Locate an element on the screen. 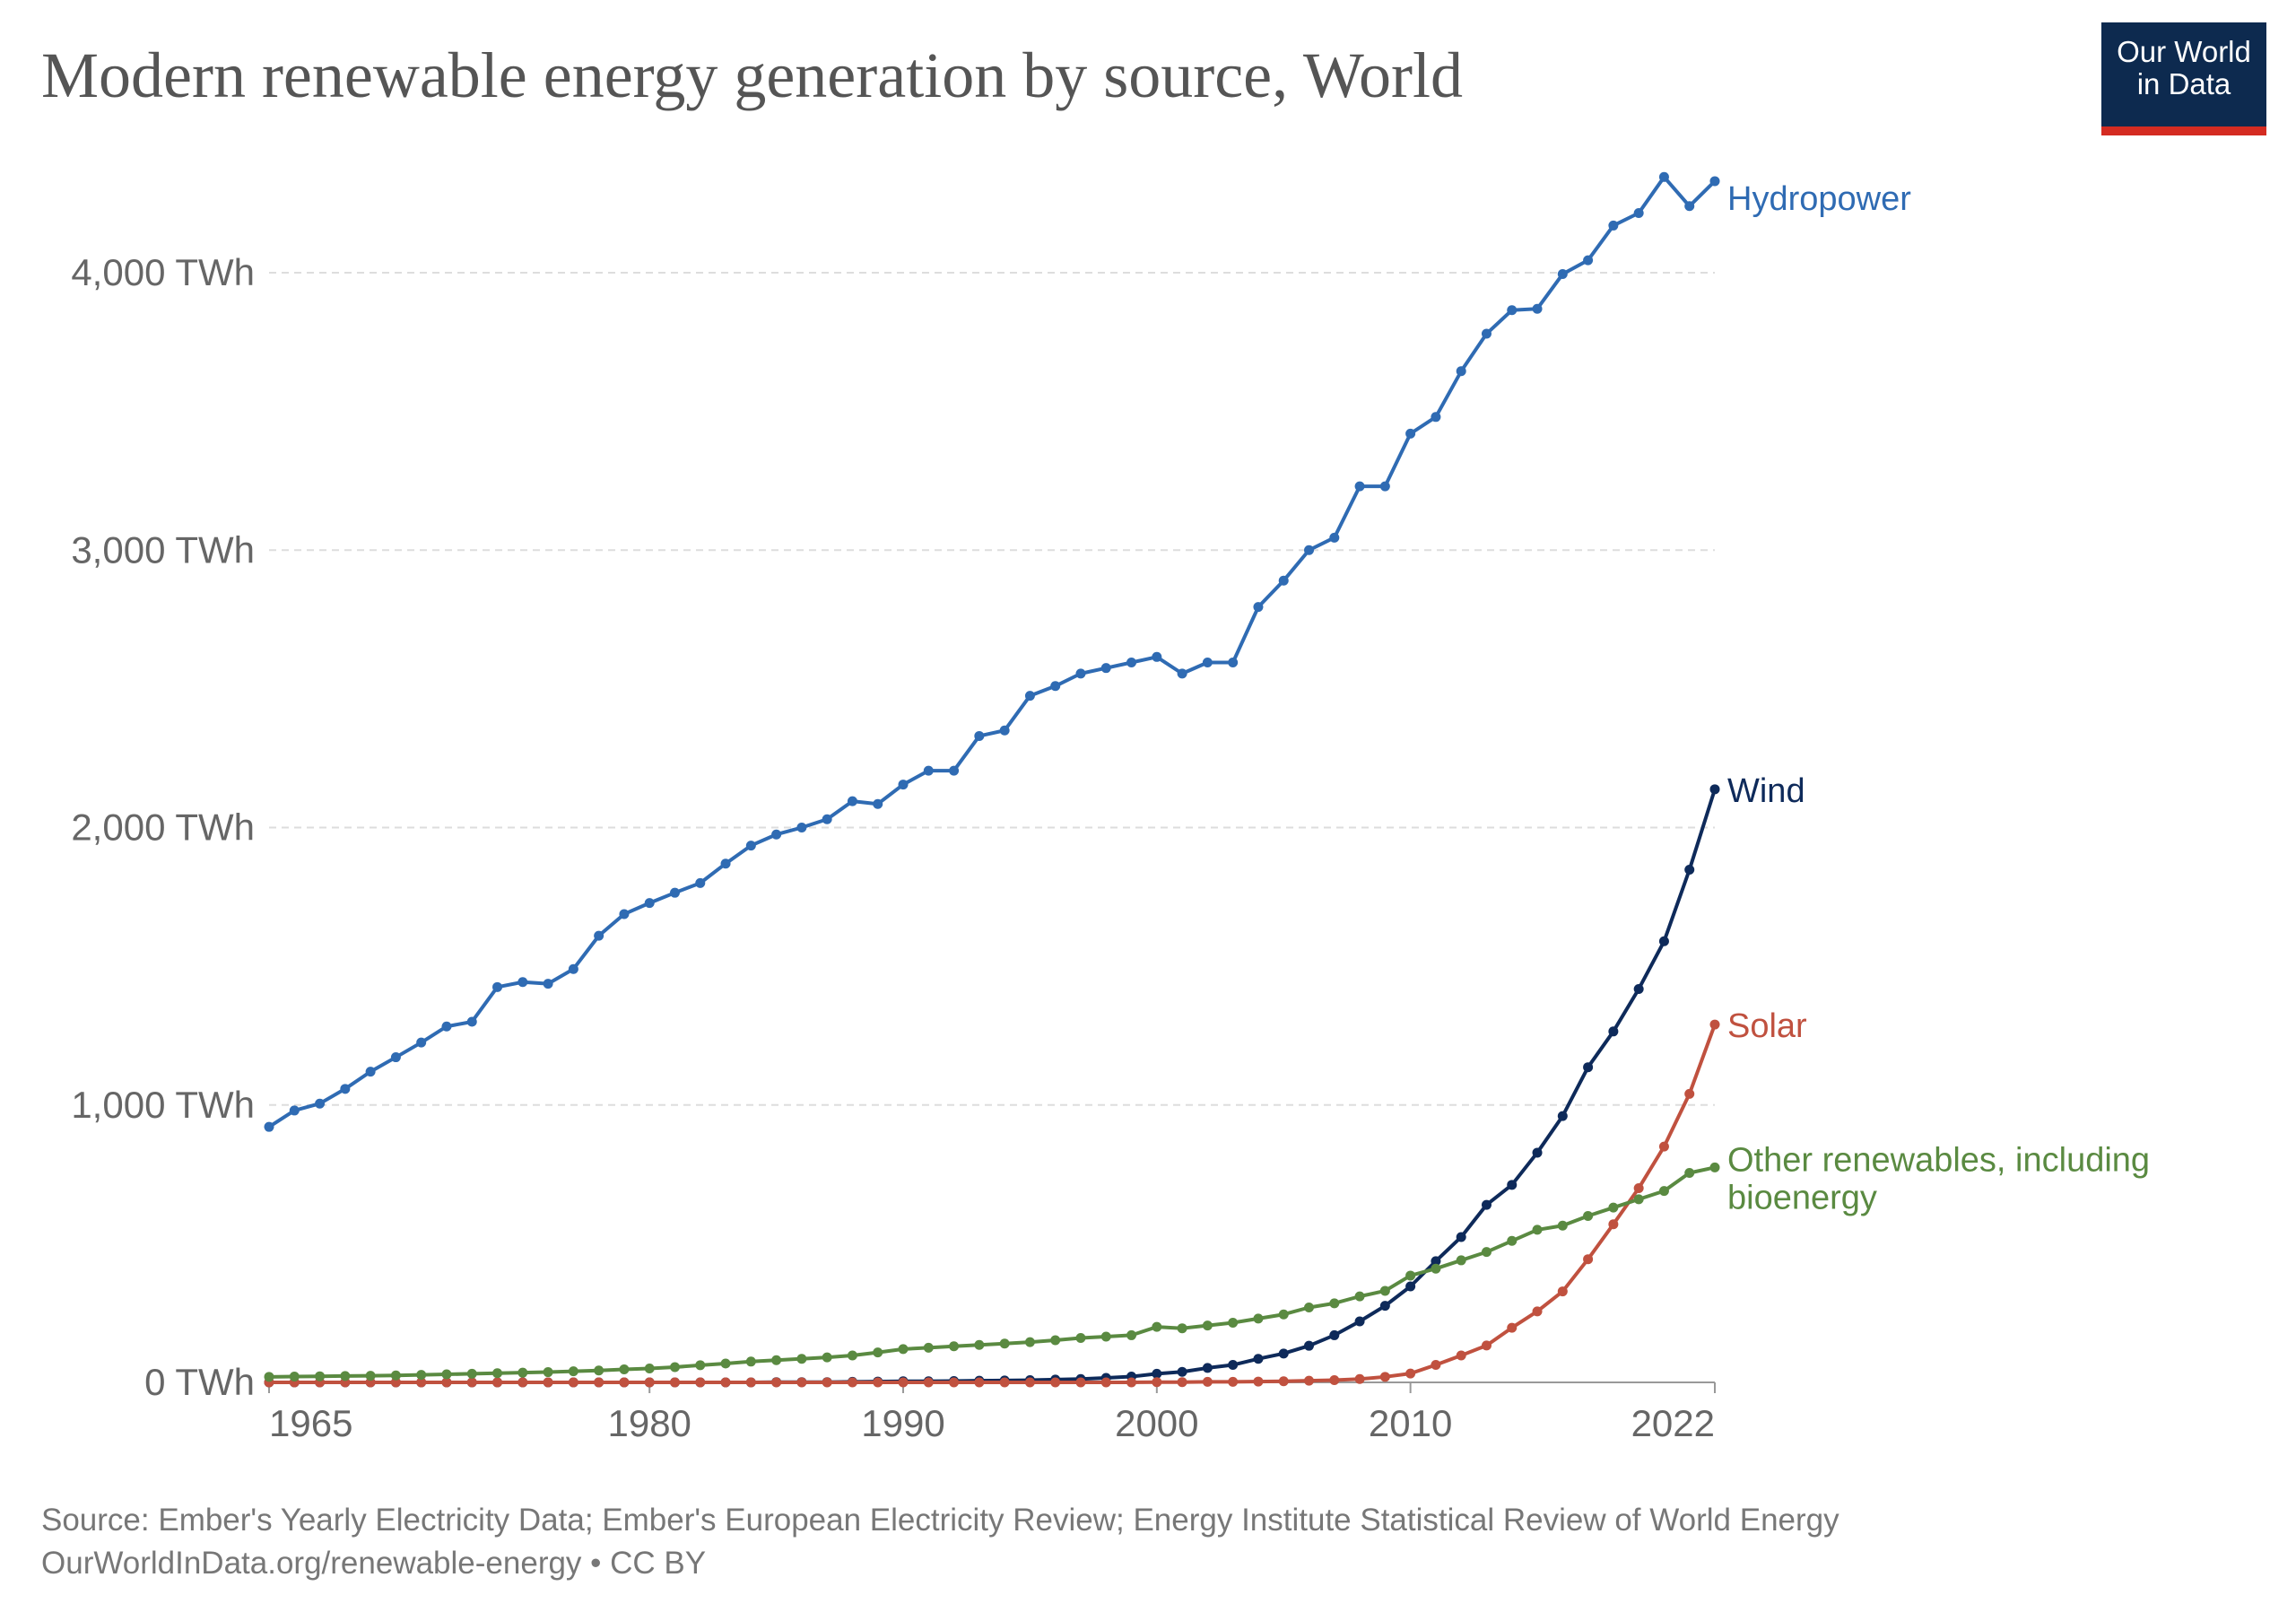  y-tick-label: 4,000 TWh is located at coordinates (163, 272).